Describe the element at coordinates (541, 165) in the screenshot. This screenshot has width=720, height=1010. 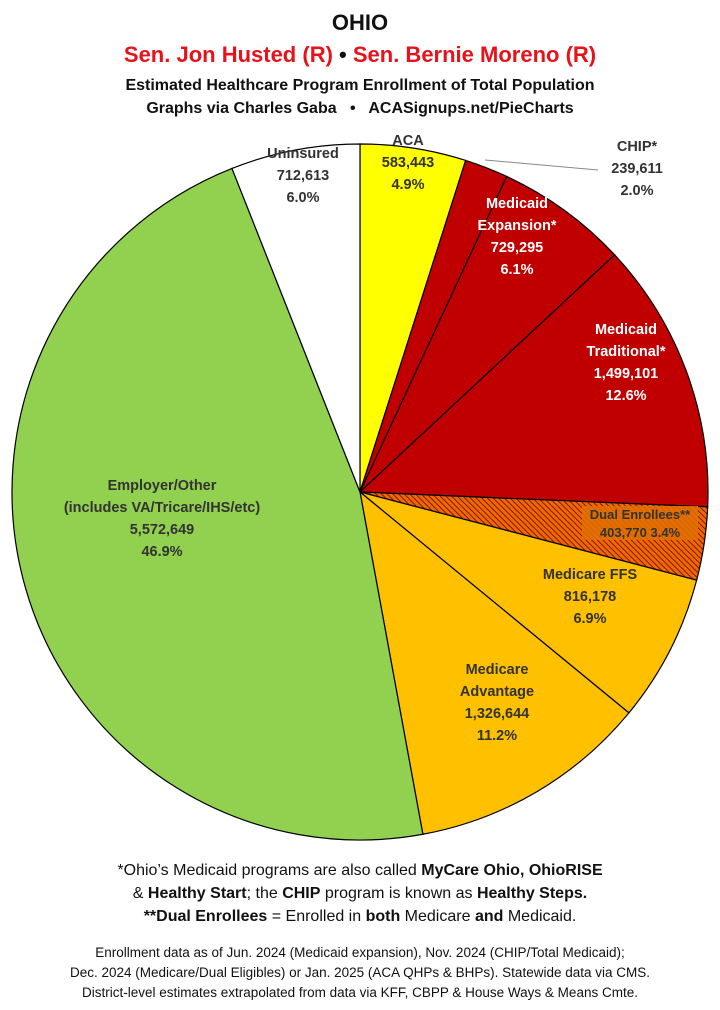
I see `chip-callout-line` at that location.